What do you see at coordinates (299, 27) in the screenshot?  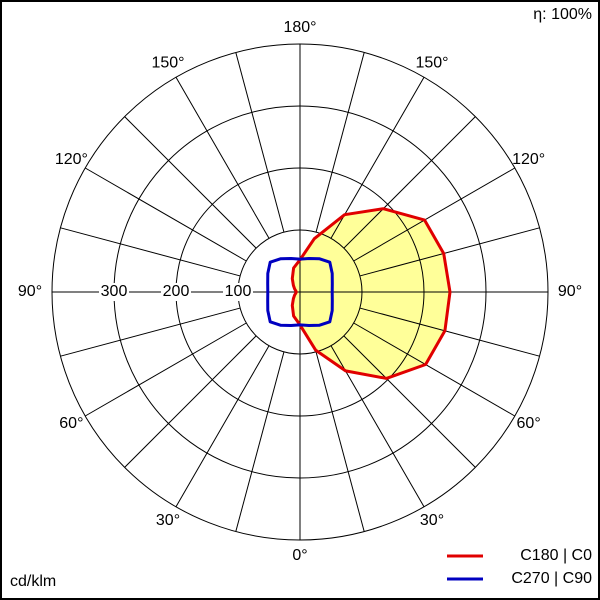 I see `angle-label: 180°` at bounding box center [299, 27].